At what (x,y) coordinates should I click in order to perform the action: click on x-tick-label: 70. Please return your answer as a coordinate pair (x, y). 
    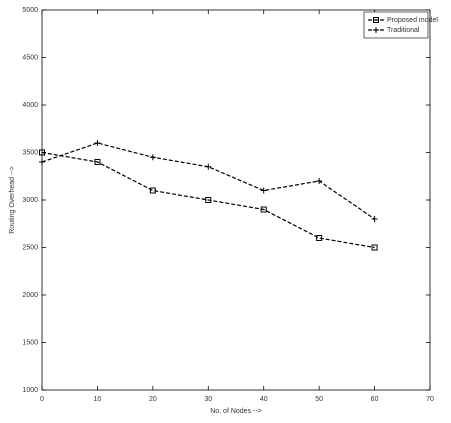
    Looking at the image, I should click on (430, 399).